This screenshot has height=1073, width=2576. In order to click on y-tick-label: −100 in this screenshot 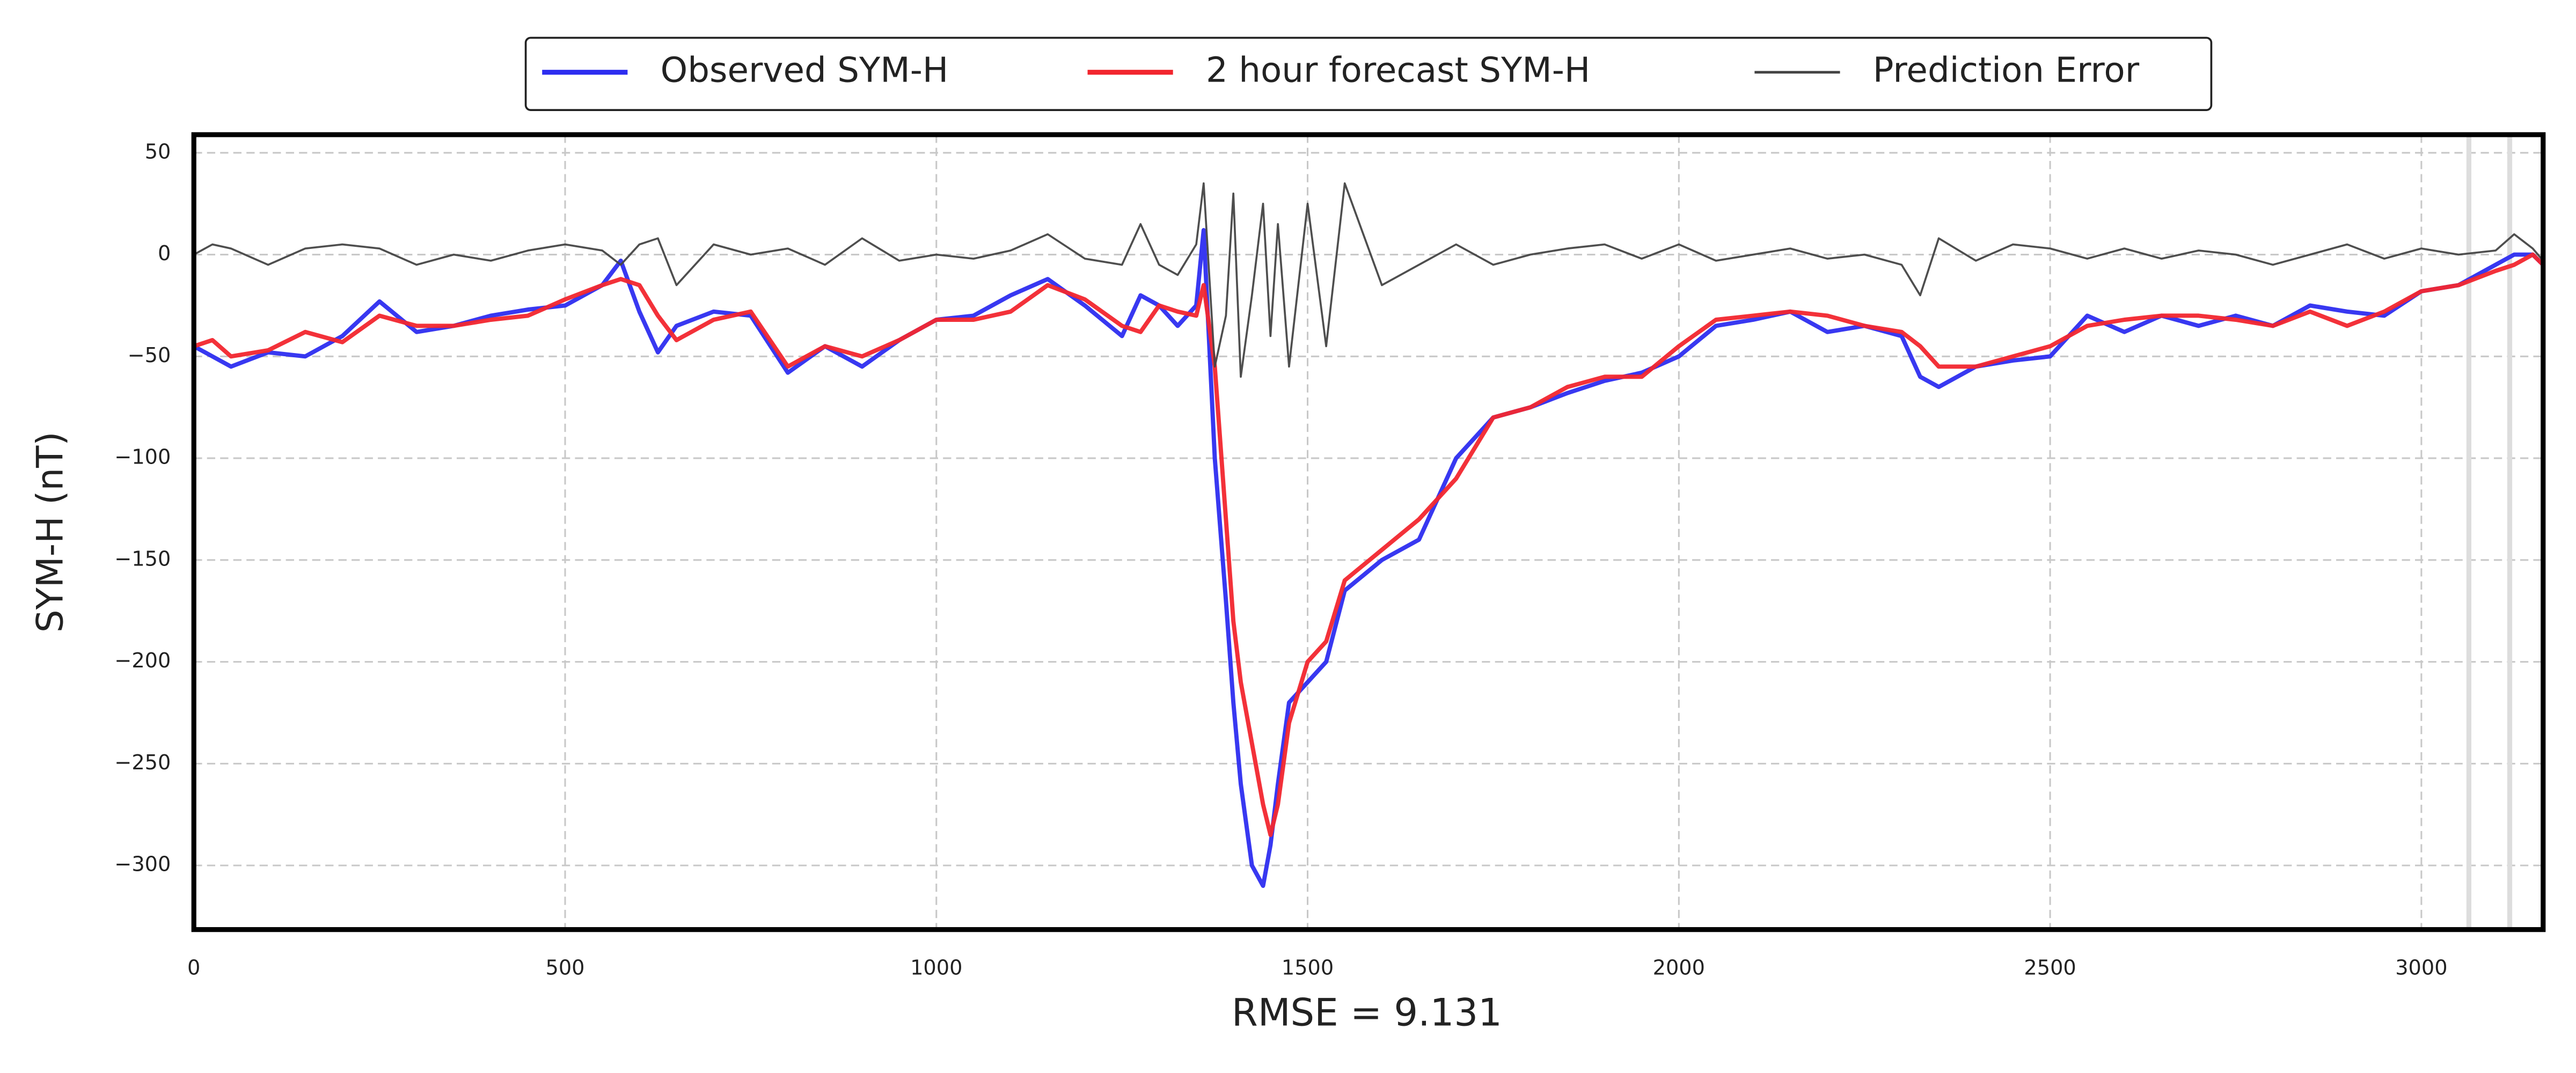, I will do `click(142, 457)`.